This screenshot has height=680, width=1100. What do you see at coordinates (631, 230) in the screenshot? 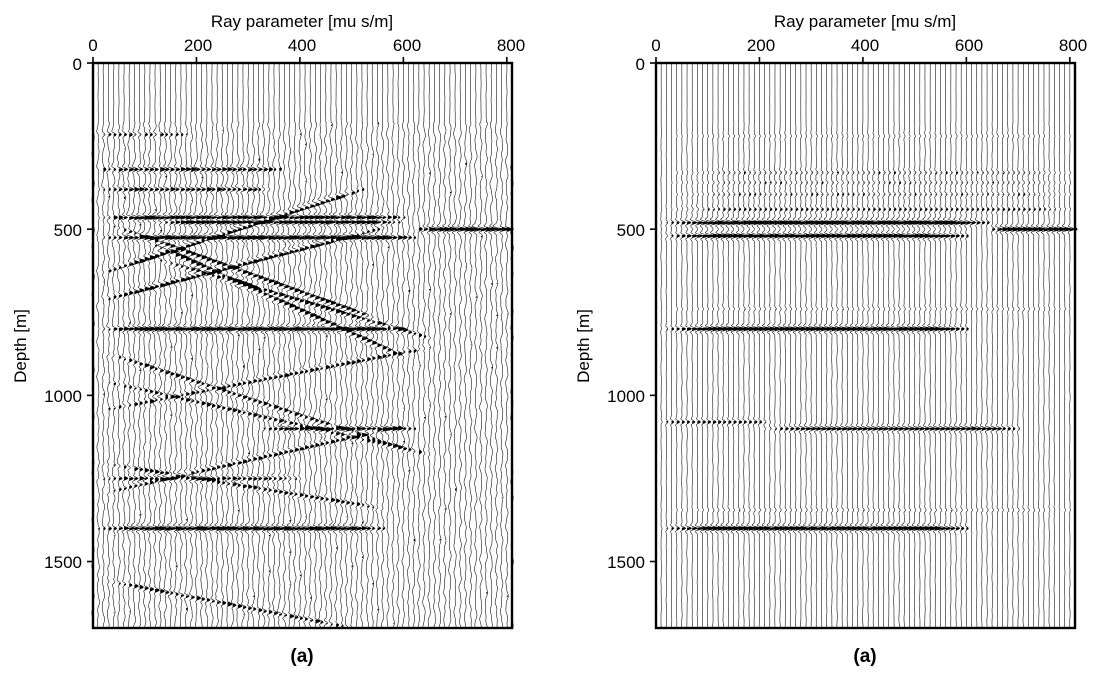
I see `right-y-tick-label: 500` at bounding box center [631, 230].